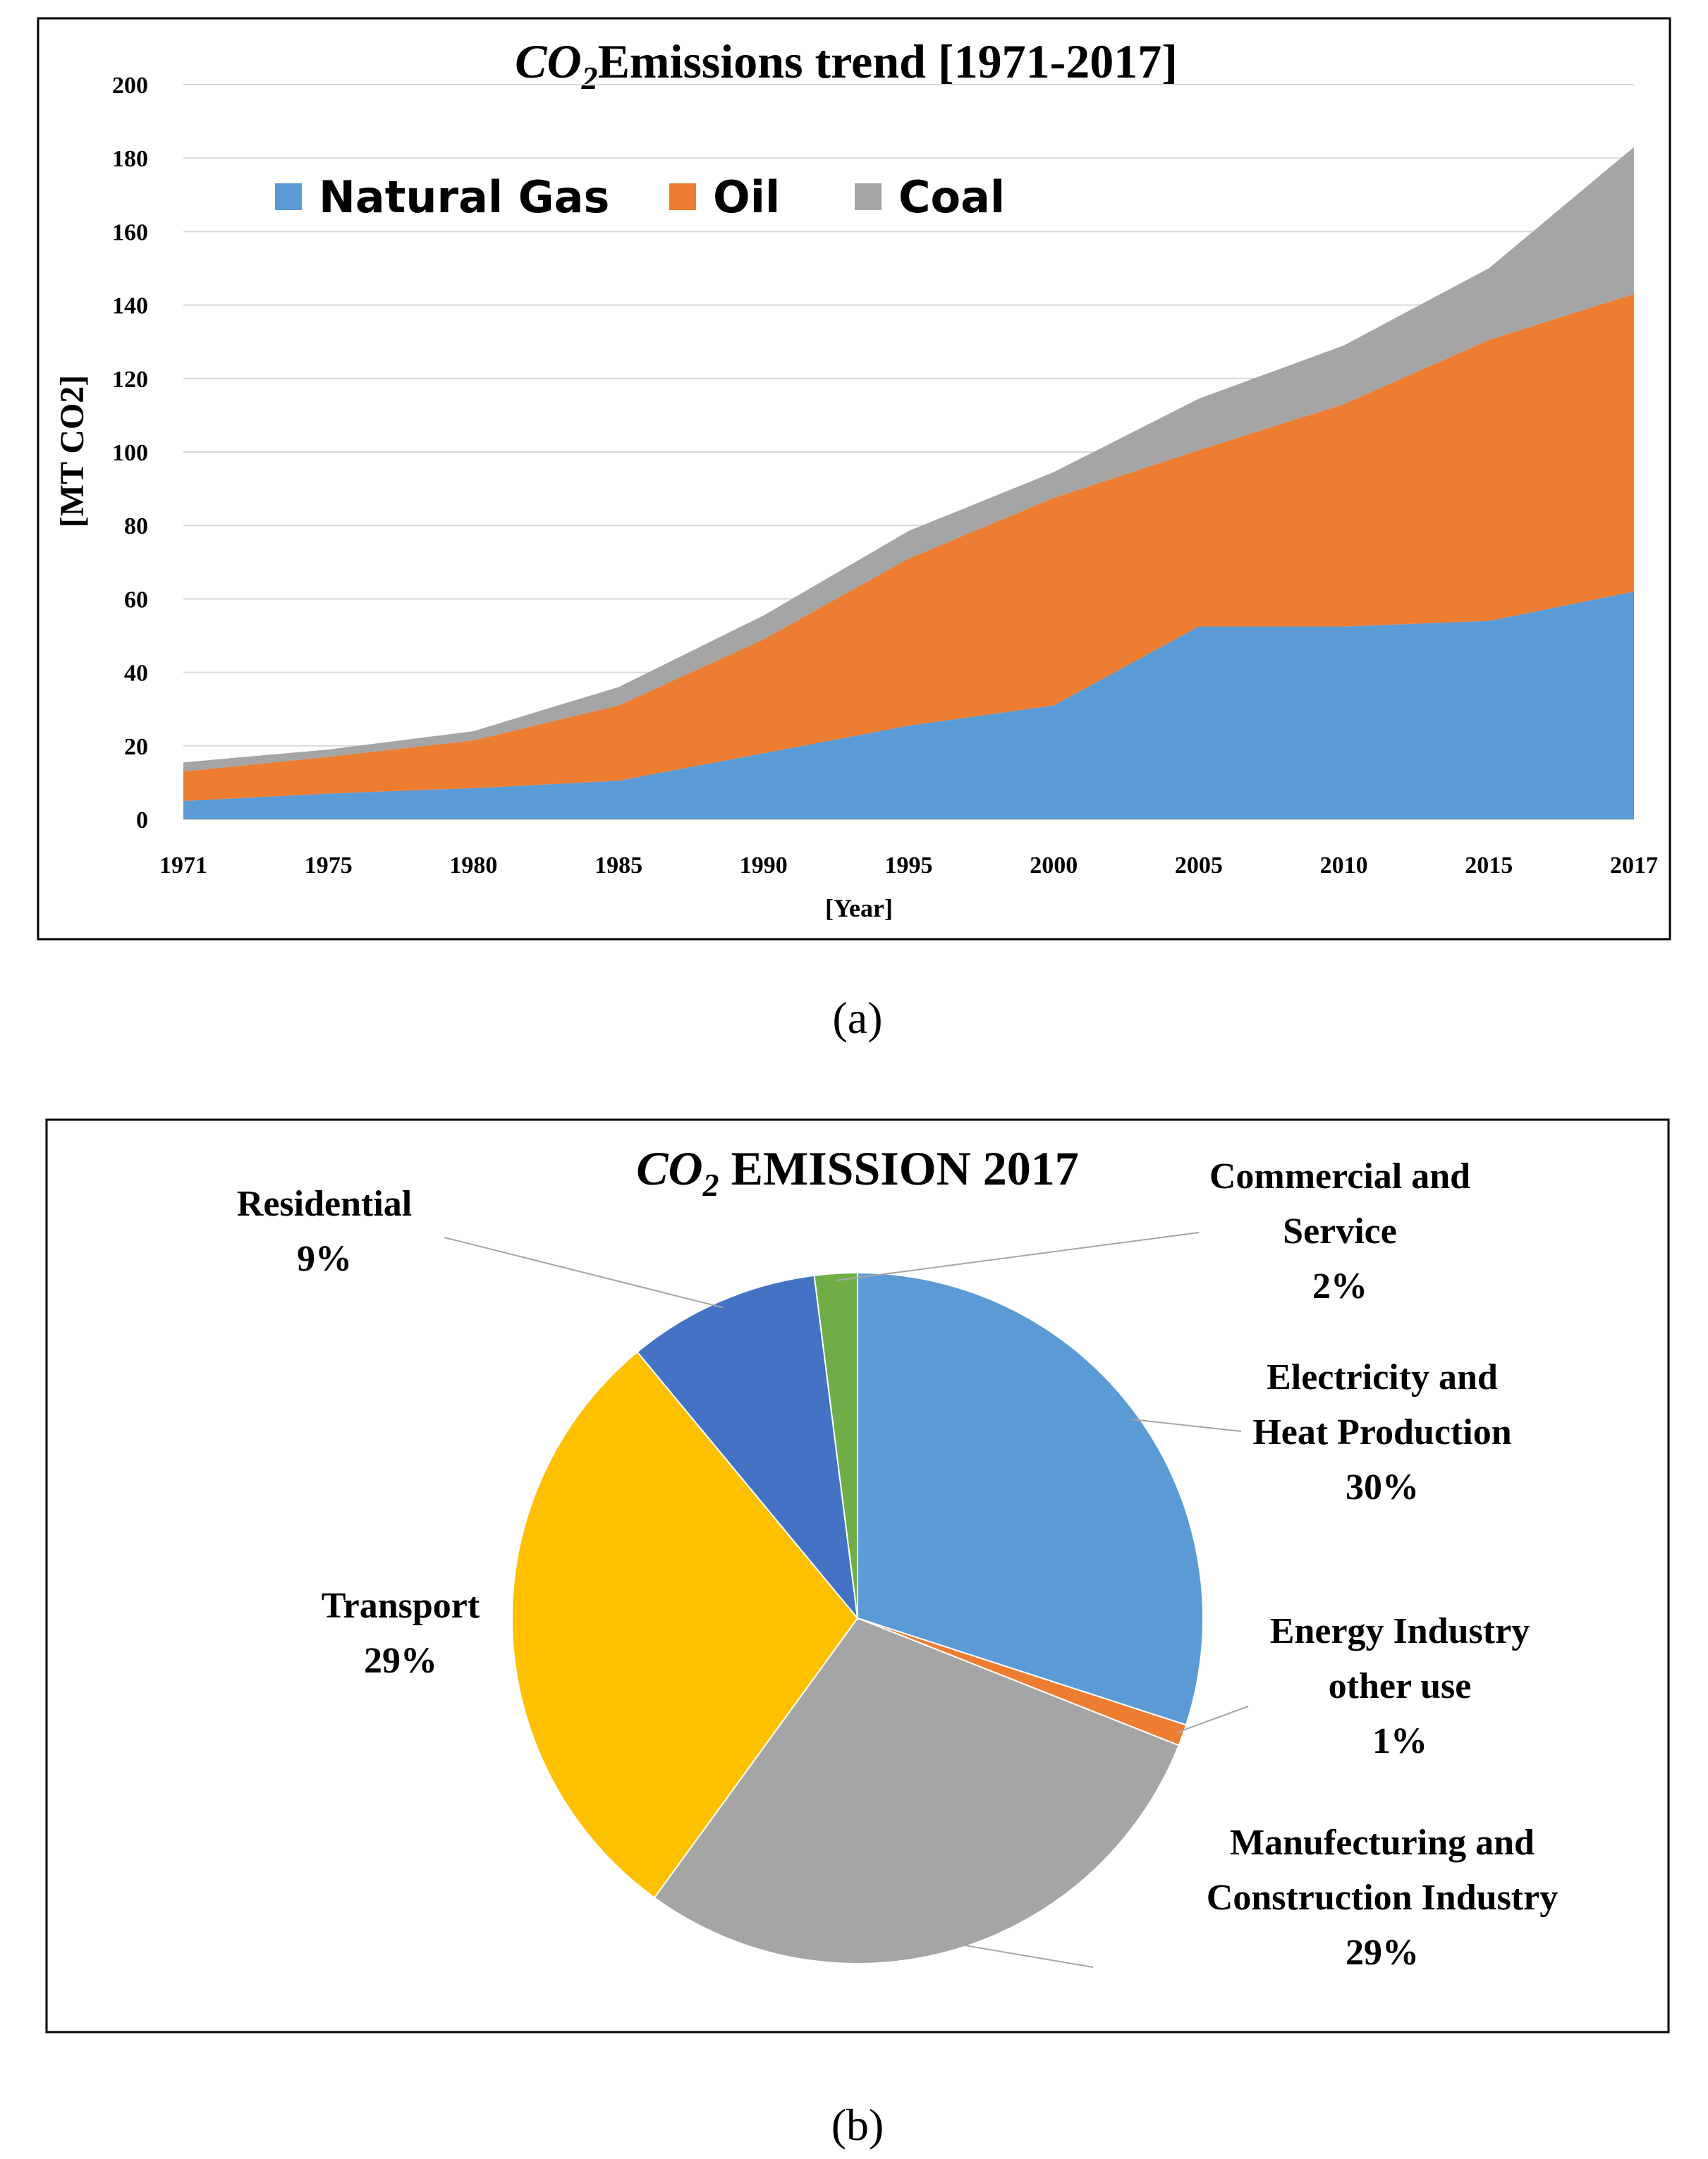  What do you see at coordinates (288, 196) in the screenshot?
I see `legend-swatch-natural-gas` at bounding box center [288, 196].